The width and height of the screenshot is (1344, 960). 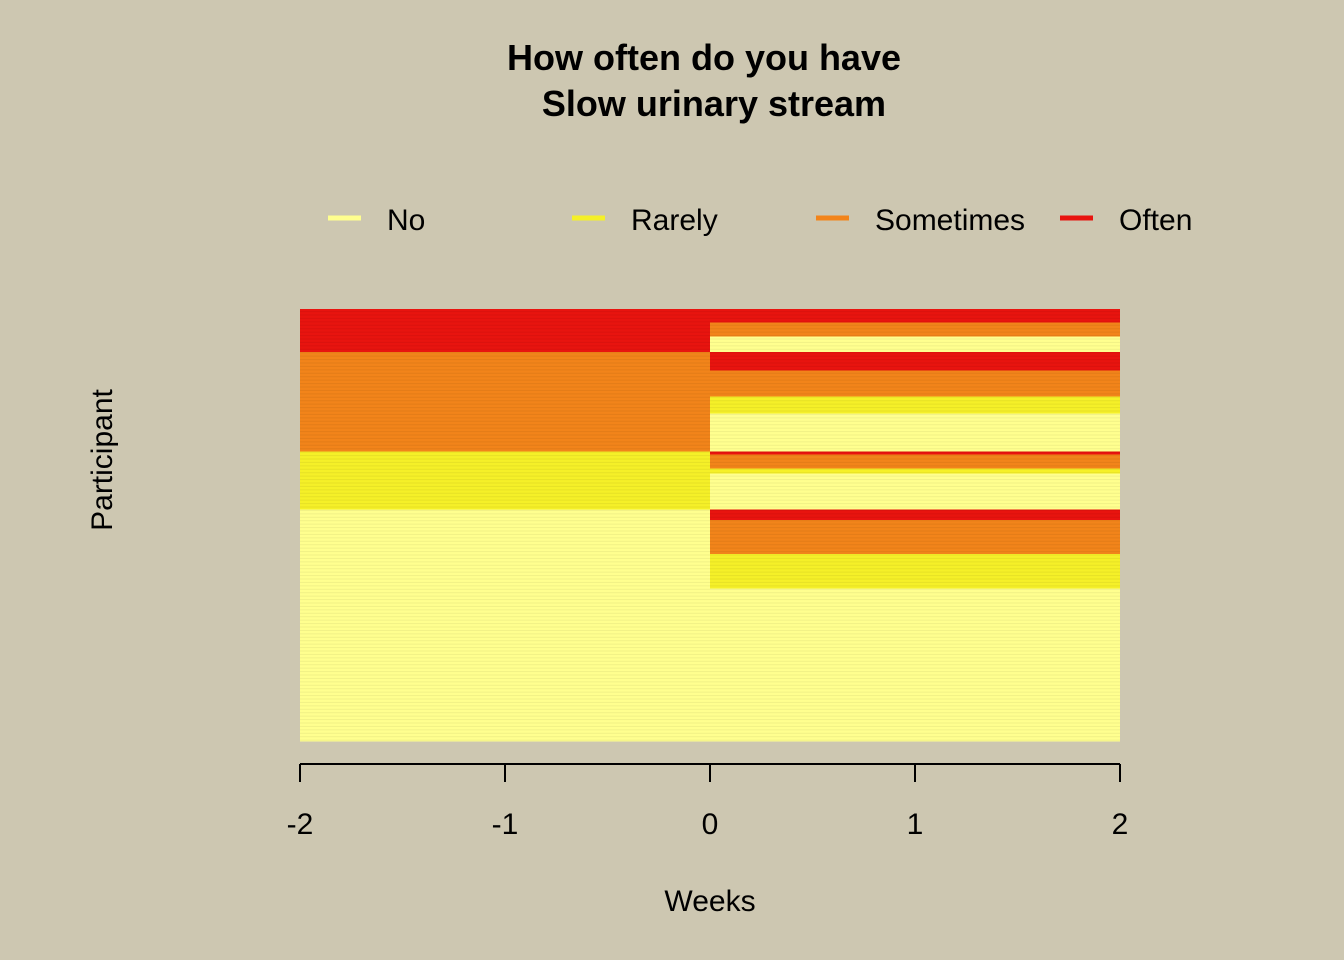 What do you see at coordinates (1120, 824) in the screenshot?
I see `x-tick-label: 2` at bounding box center [1120, 824].